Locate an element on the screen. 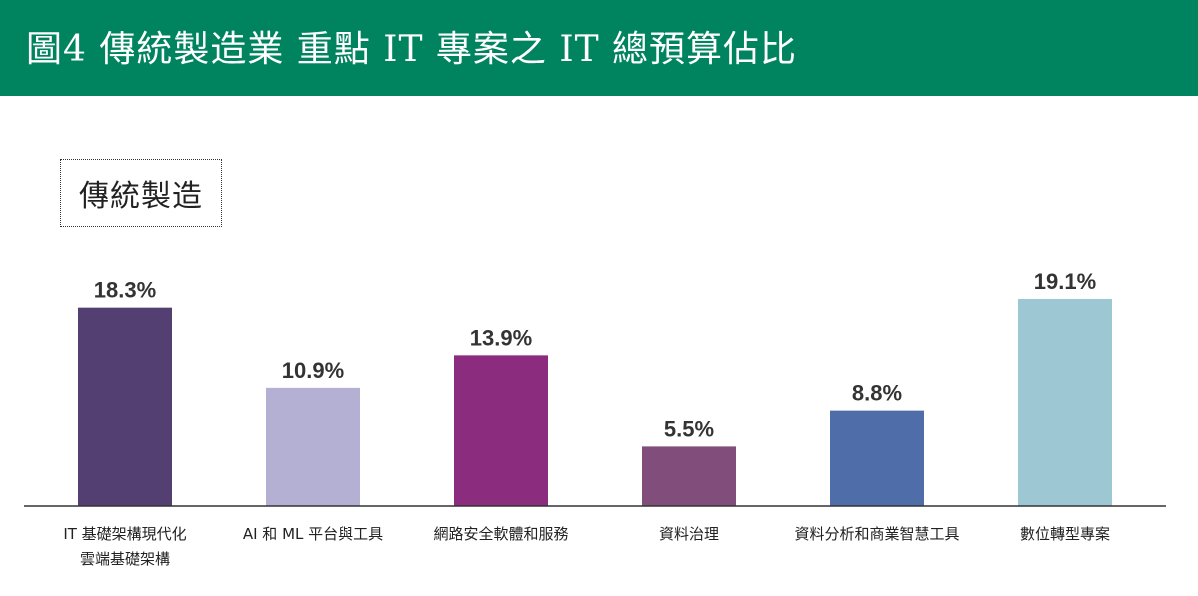 The width and height of the screenshot is (1198, 596). category-label-1: IT 基礎架構現代化雲端基礎架構 is located at coordinates (124, 546).